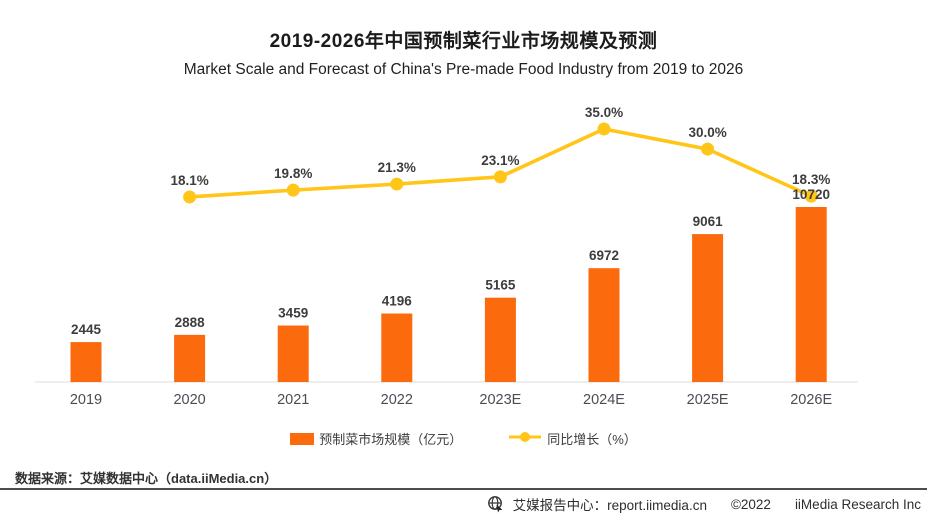 The height and width of the screenshot is (520, 927). Describe the element at coordinates (592, 439) in the screenshot. I see `line-series-label: 同比增长（%）` at that location.